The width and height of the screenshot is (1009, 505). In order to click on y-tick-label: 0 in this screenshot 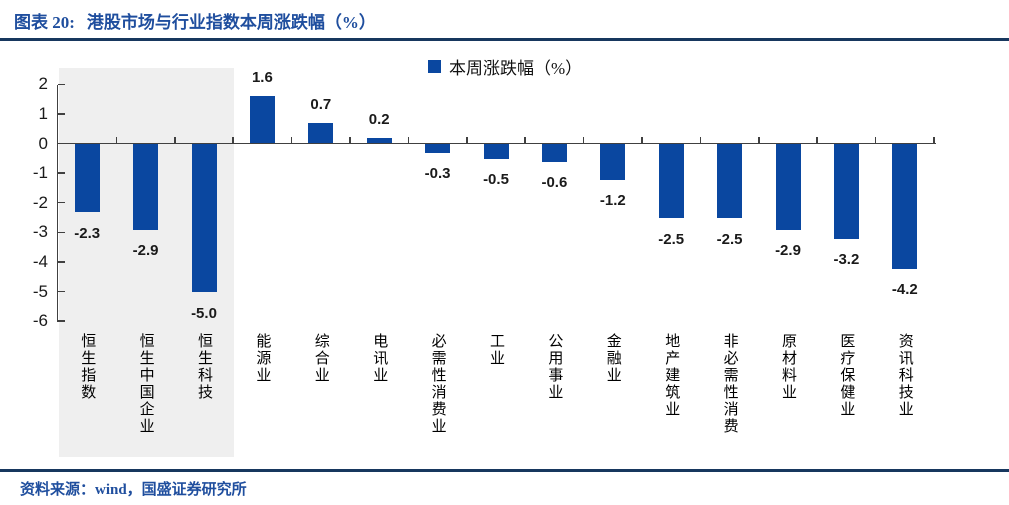, I will do `click(43, 143)`.